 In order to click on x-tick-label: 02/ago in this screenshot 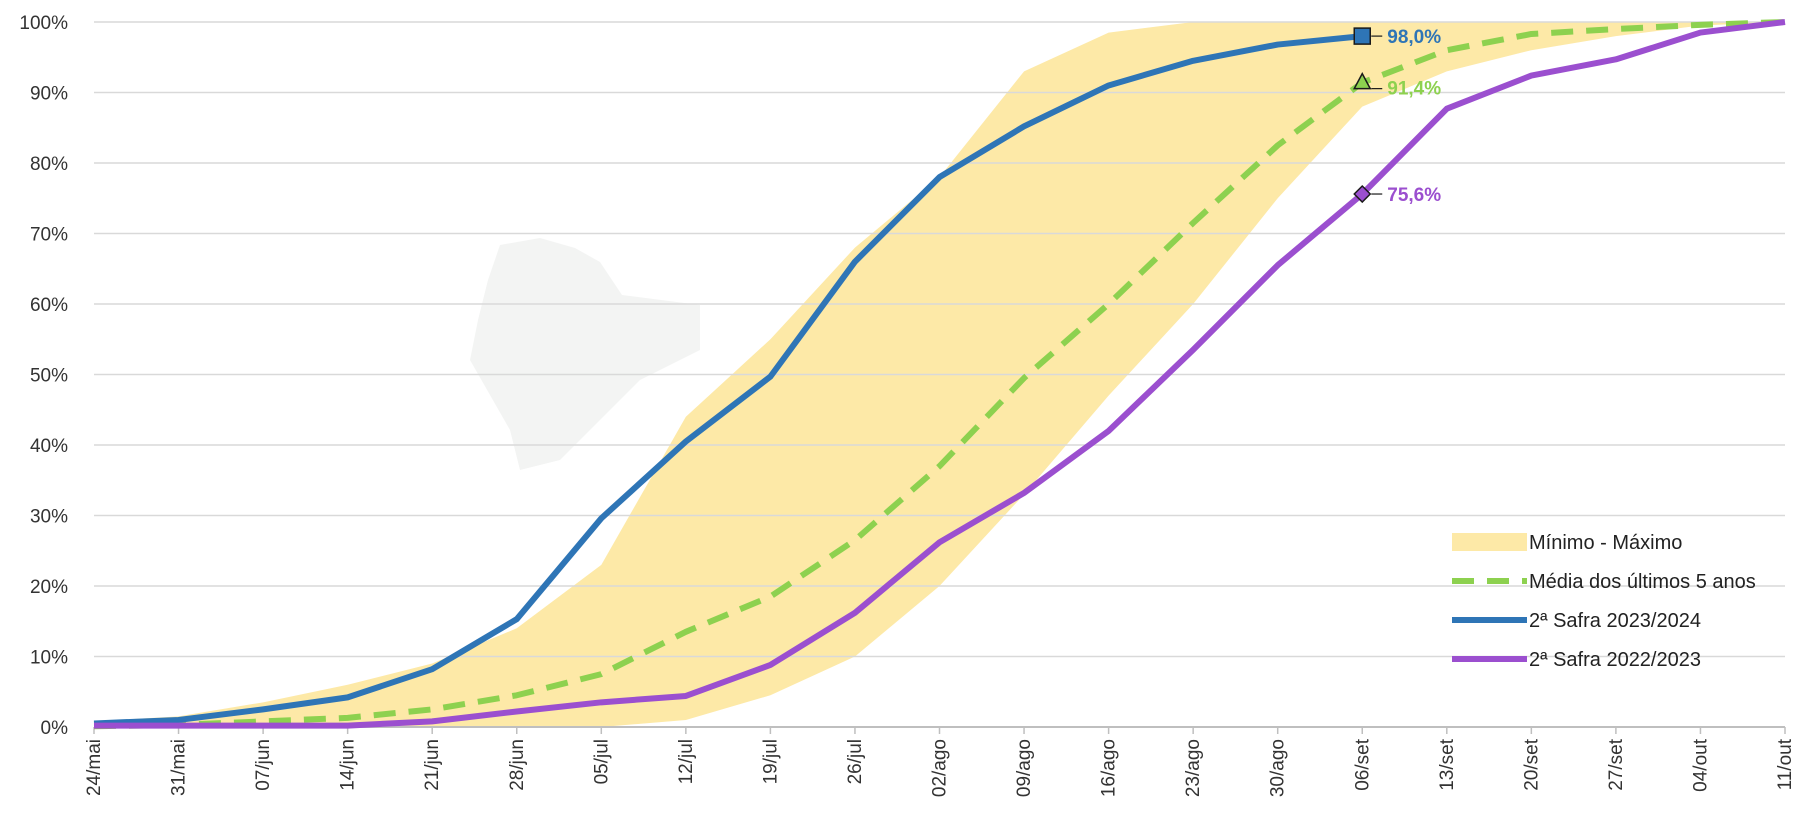, I will do `click(940, 768)`.